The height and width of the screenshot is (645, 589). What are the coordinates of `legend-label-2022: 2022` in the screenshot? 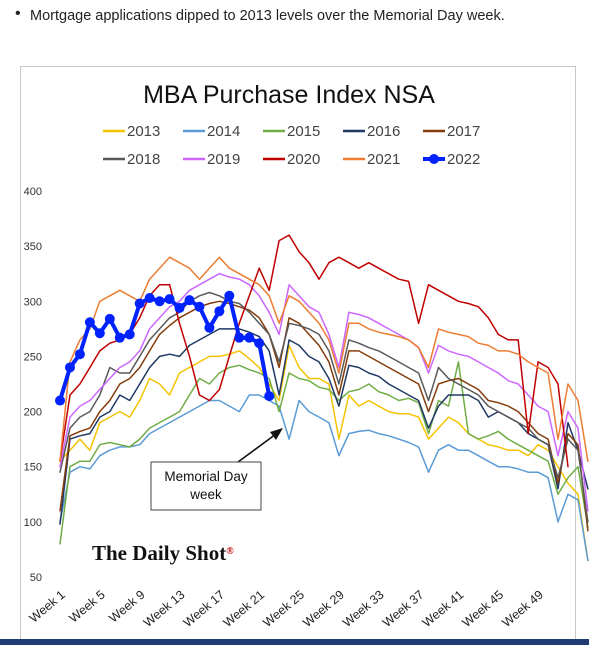 It's located at (463, 159).